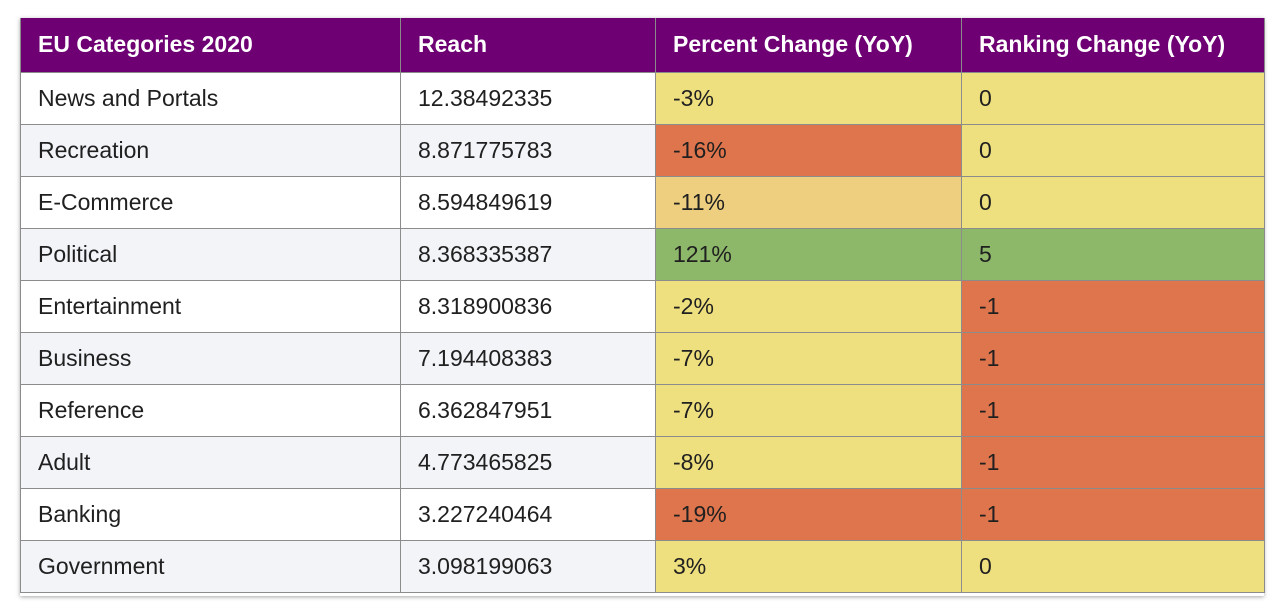 Image resolution: width=1284 pixels, height=616 pixels. What do you see at coordinates (528, 358) in the screenshot?
I see `cell-reach: 7.194408383` at bounding box center [528, 358].